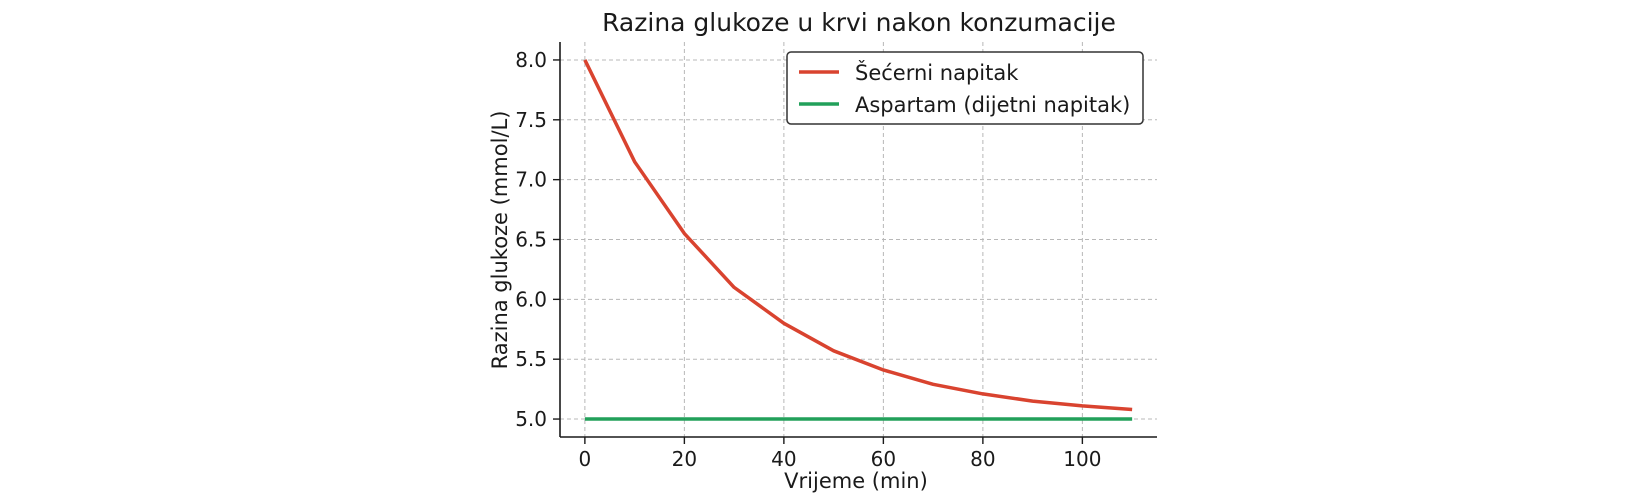 This screenshot has height=504, width=1650. What do you see at coordinates (531, 419) in the screenshot?
I see `y-tick-label: 5.0` at bounding box center [531, 419].